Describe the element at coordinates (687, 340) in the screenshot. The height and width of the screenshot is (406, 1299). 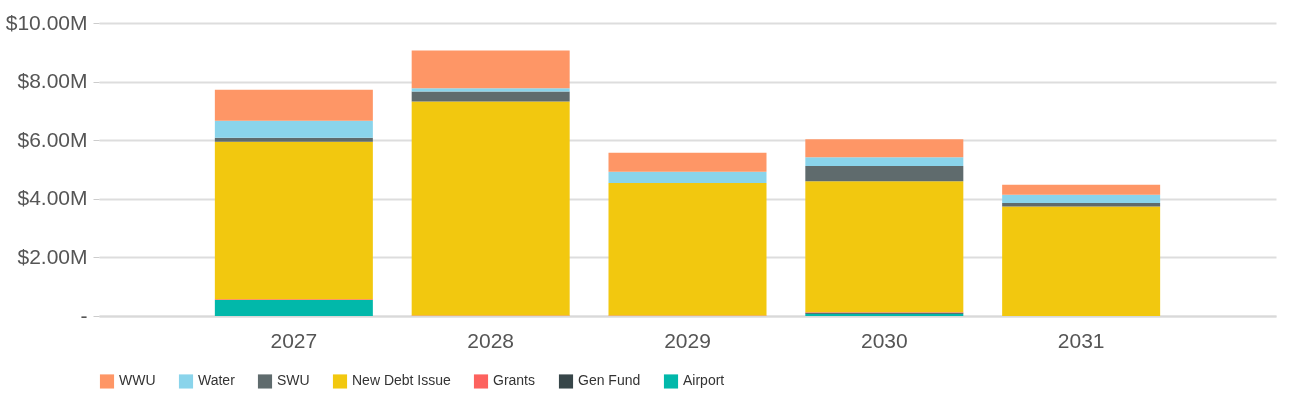
I see `x-tick-label: 2029` at that location.